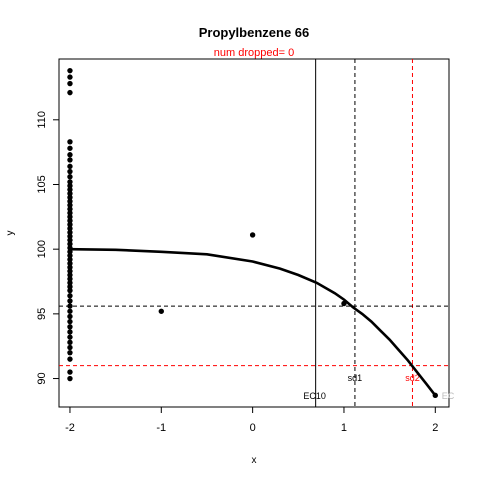 This screenshot has width=480, height=480. Describe the element at coordinates (42, 120) in the screenshot. I see `y-tick-label: 110` at that location.